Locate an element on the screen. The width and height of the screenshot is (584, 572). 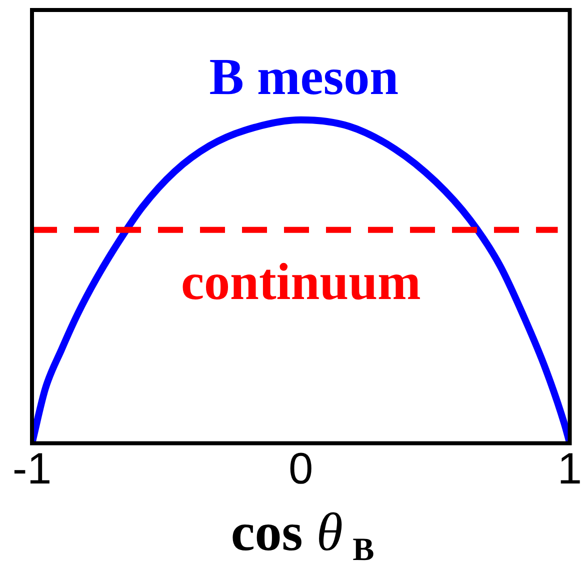
x-tick-label: -1 is located at coordinates (32, 469).